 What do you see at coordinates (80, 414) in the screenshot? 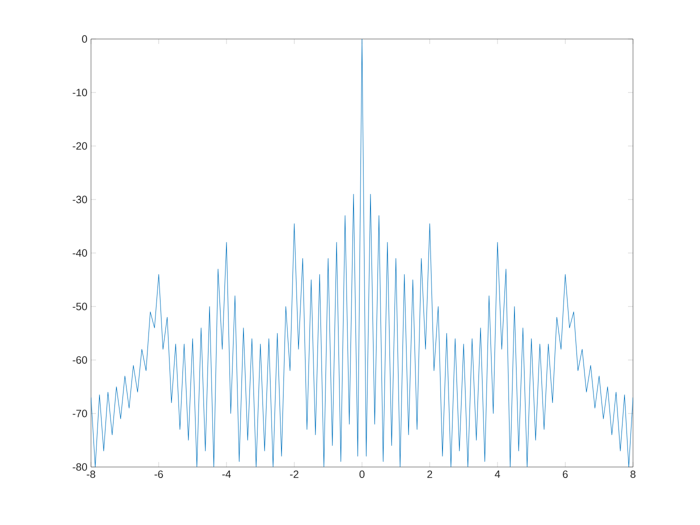
I see `y-tick-label: -70` at bounding box center [80, 414].